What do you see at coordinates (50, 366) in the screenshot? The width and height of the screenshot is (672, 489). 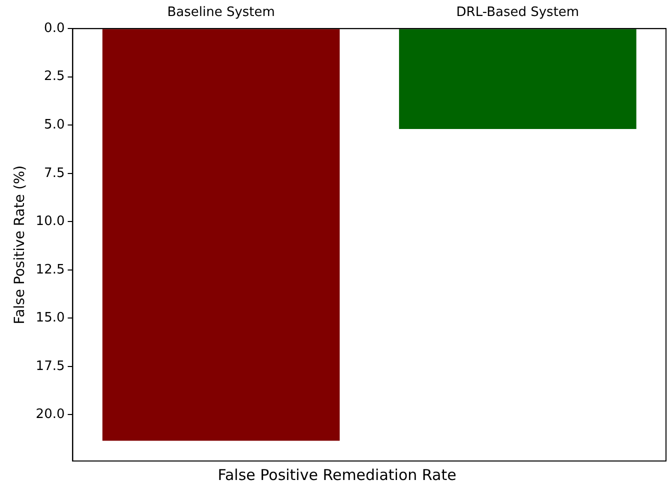 I see `y-tick-label: 17.5` at bounding box center [50, 366].